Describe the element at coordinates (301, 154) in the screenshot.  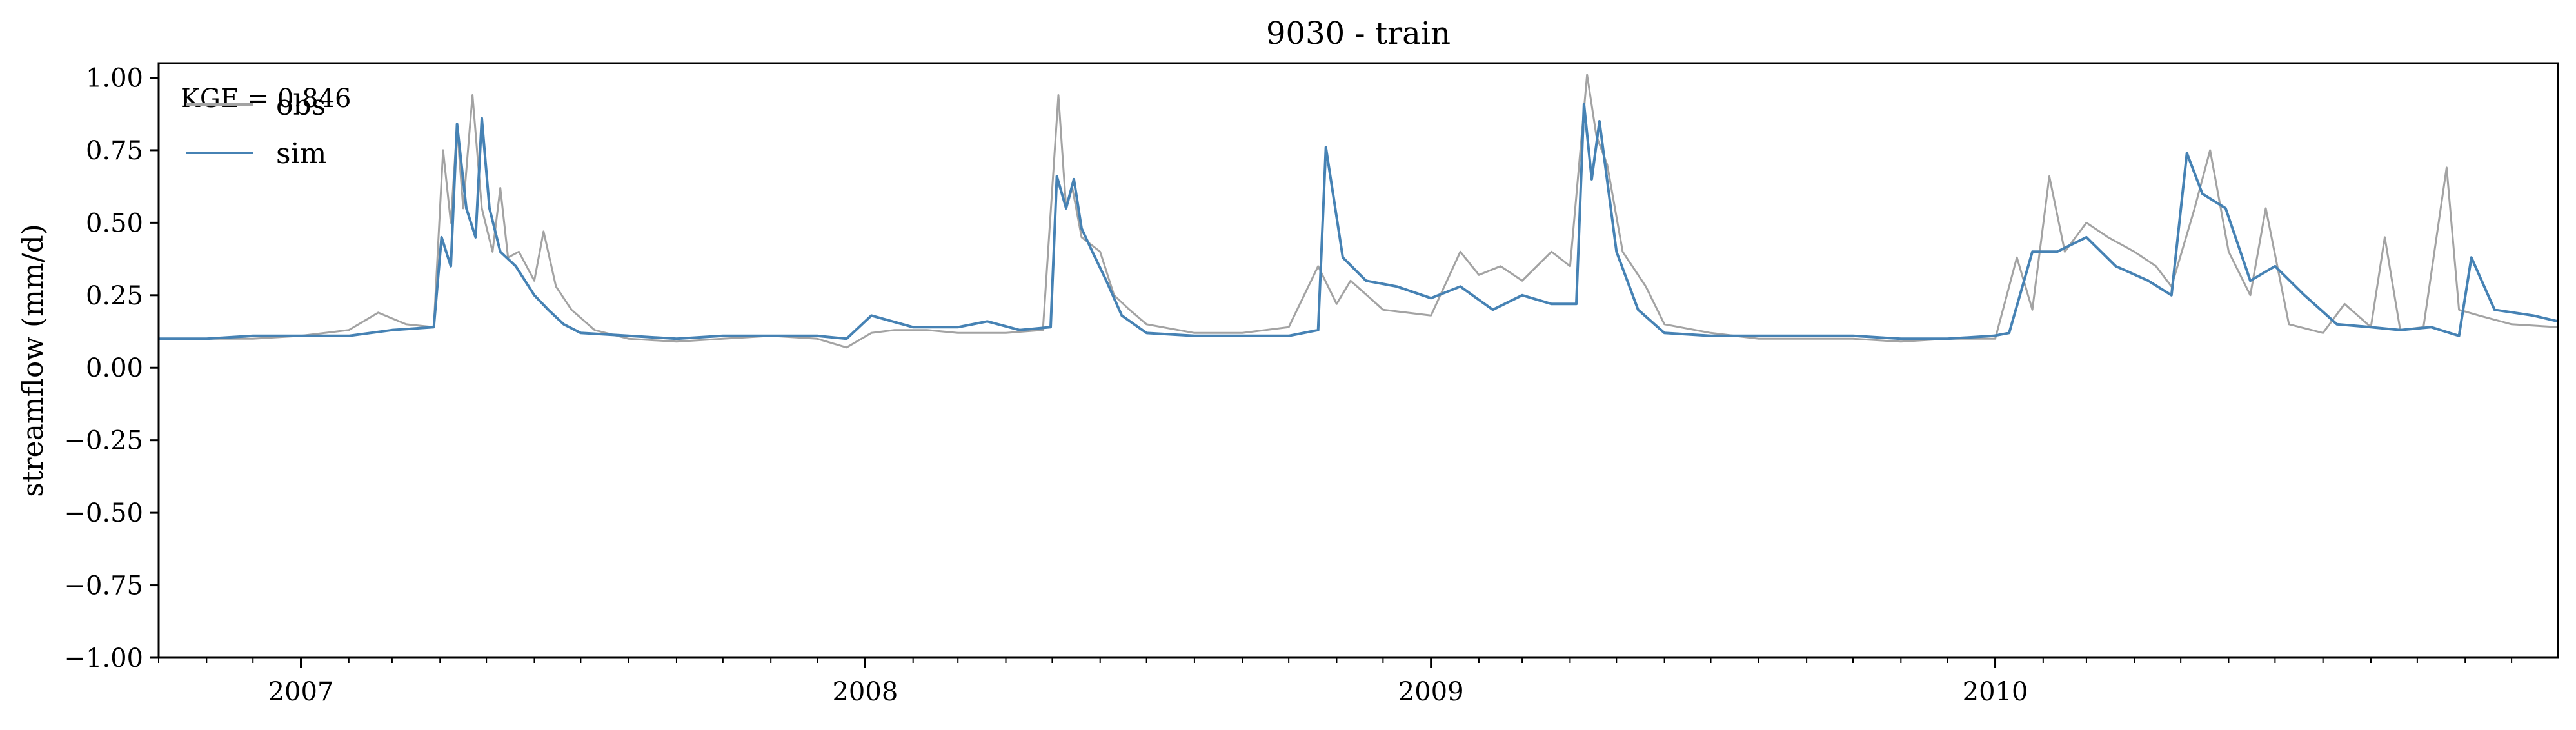
I see `legend-label-sim: sim` at that location.